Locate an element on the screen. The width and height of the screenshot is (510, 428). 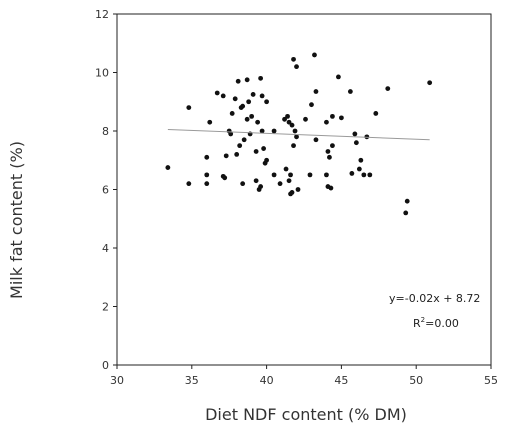
trend-line is located at coordinates (299, 134).